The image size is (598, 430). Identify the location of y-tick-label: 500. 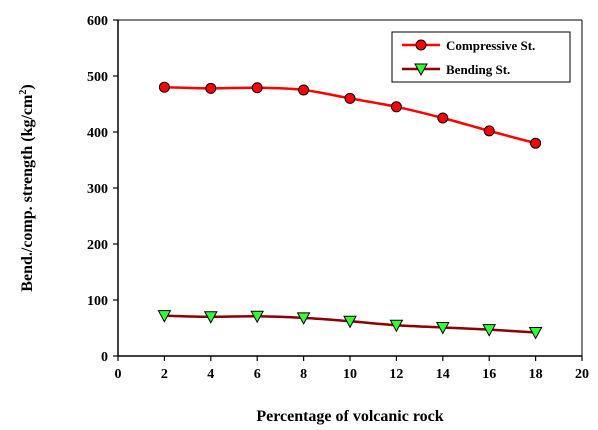
(97, 77).